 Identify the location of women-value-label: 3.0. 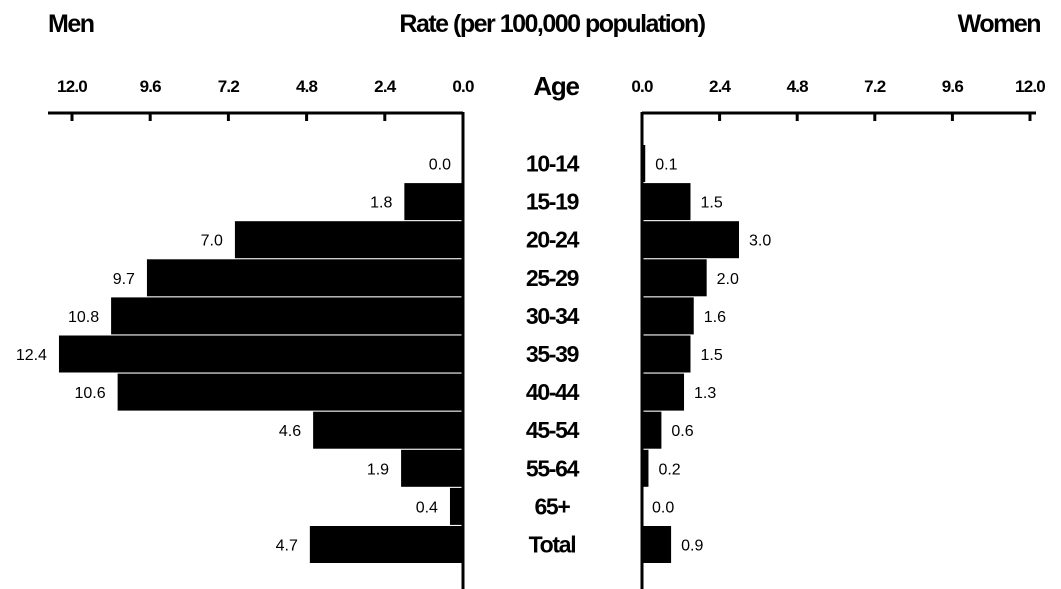
(760, 241).